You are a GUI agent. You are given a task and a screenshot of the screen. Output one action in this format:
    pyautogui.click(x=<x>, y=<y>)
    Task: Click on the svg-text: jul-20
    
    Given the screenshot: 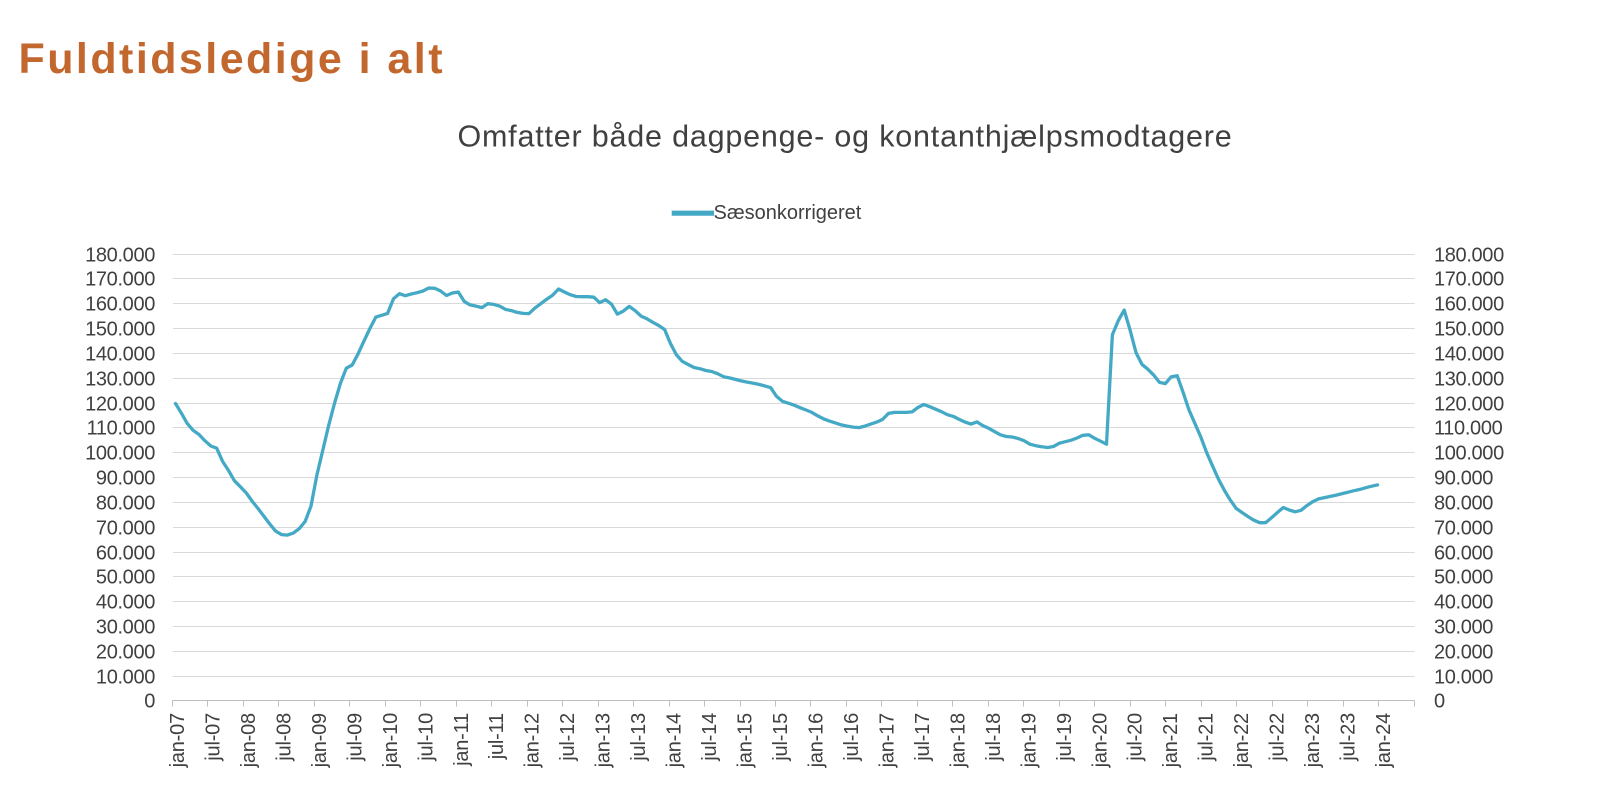 What is the action you would take?
    pyautogui.click(x=1136, y=737)
    